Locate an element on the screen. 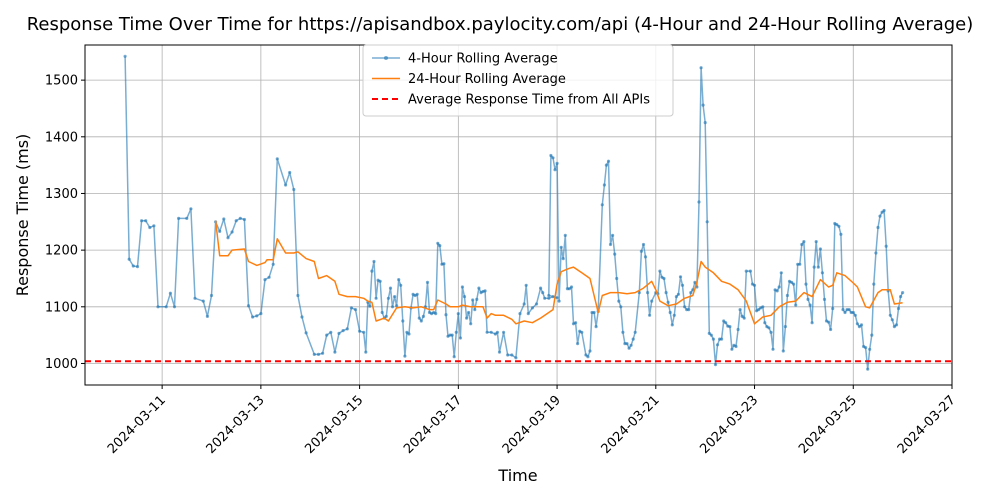  legend-label: Average Response Time from All APIs is located at coordinates (529, 100).